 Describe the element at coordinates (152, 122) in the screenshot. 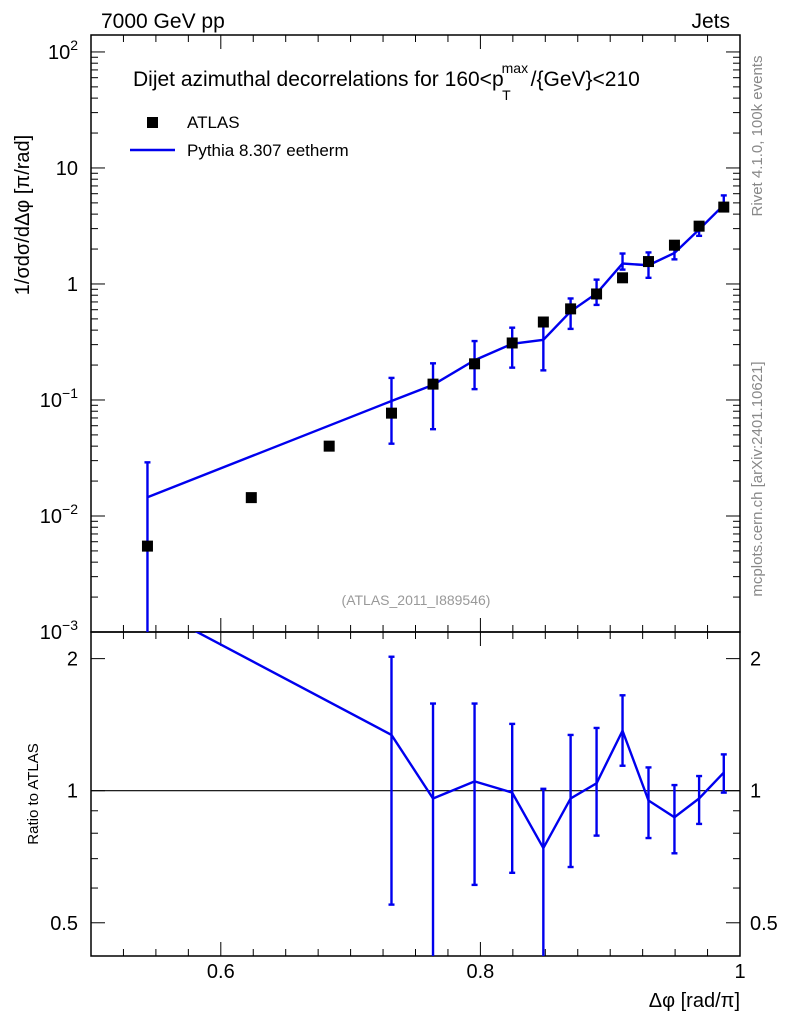

I see `legend-data-marker` at that location.